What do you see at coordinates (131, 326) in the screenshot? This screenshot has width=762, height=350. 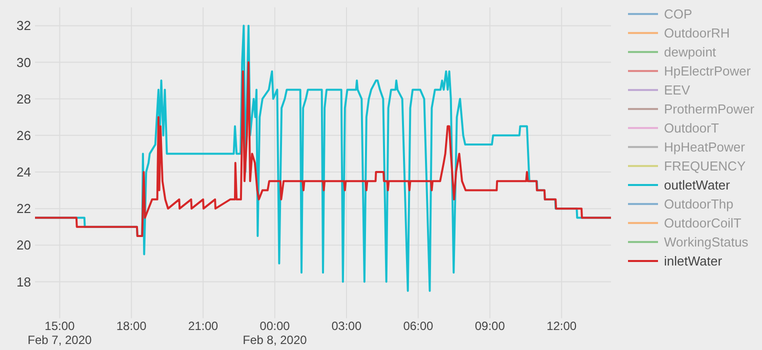 I see `x-tick-label: 18:00` at bounding box center [131, 326].